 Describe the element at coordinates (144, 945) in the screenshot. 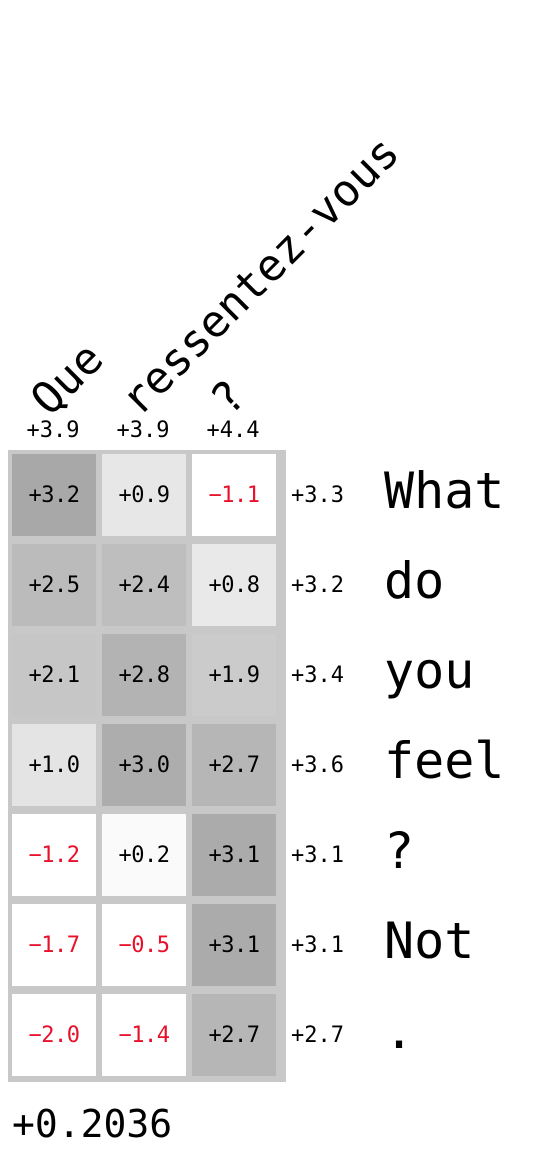

I see `heatmap-cell: −0.5` at that location.